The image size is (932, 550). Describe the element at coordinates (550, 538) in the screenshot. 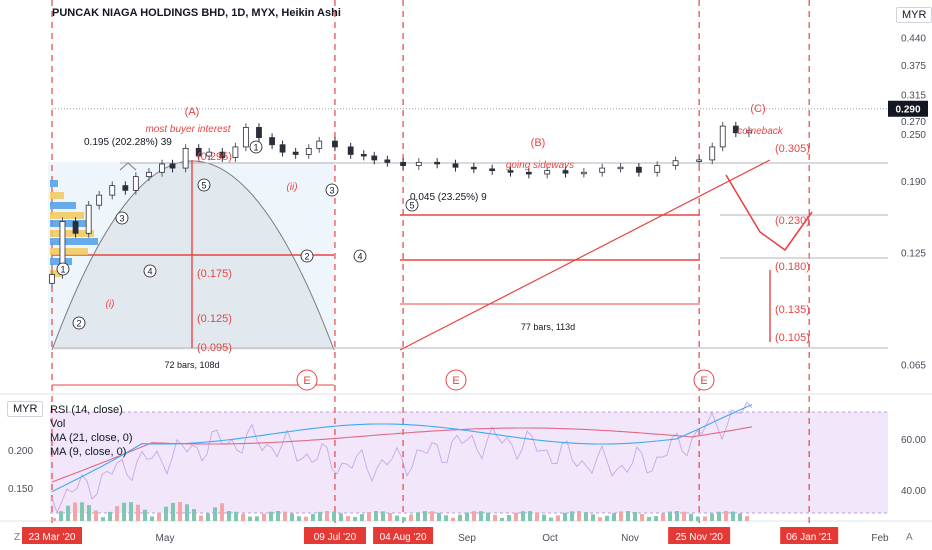

I see `time-tick-2: Oct` at that location.